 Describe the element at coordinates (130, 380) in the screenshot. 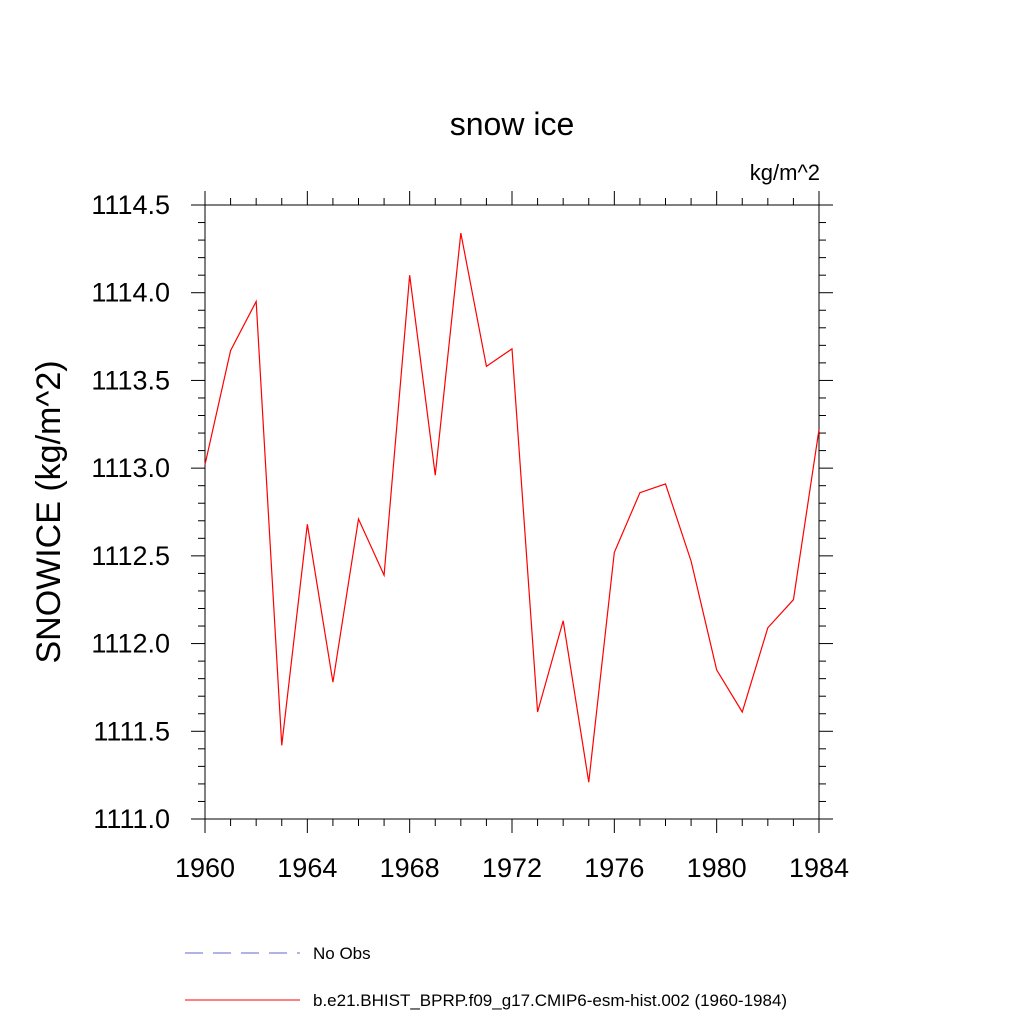

I see `y-tick-label: 1113.5` at that location.